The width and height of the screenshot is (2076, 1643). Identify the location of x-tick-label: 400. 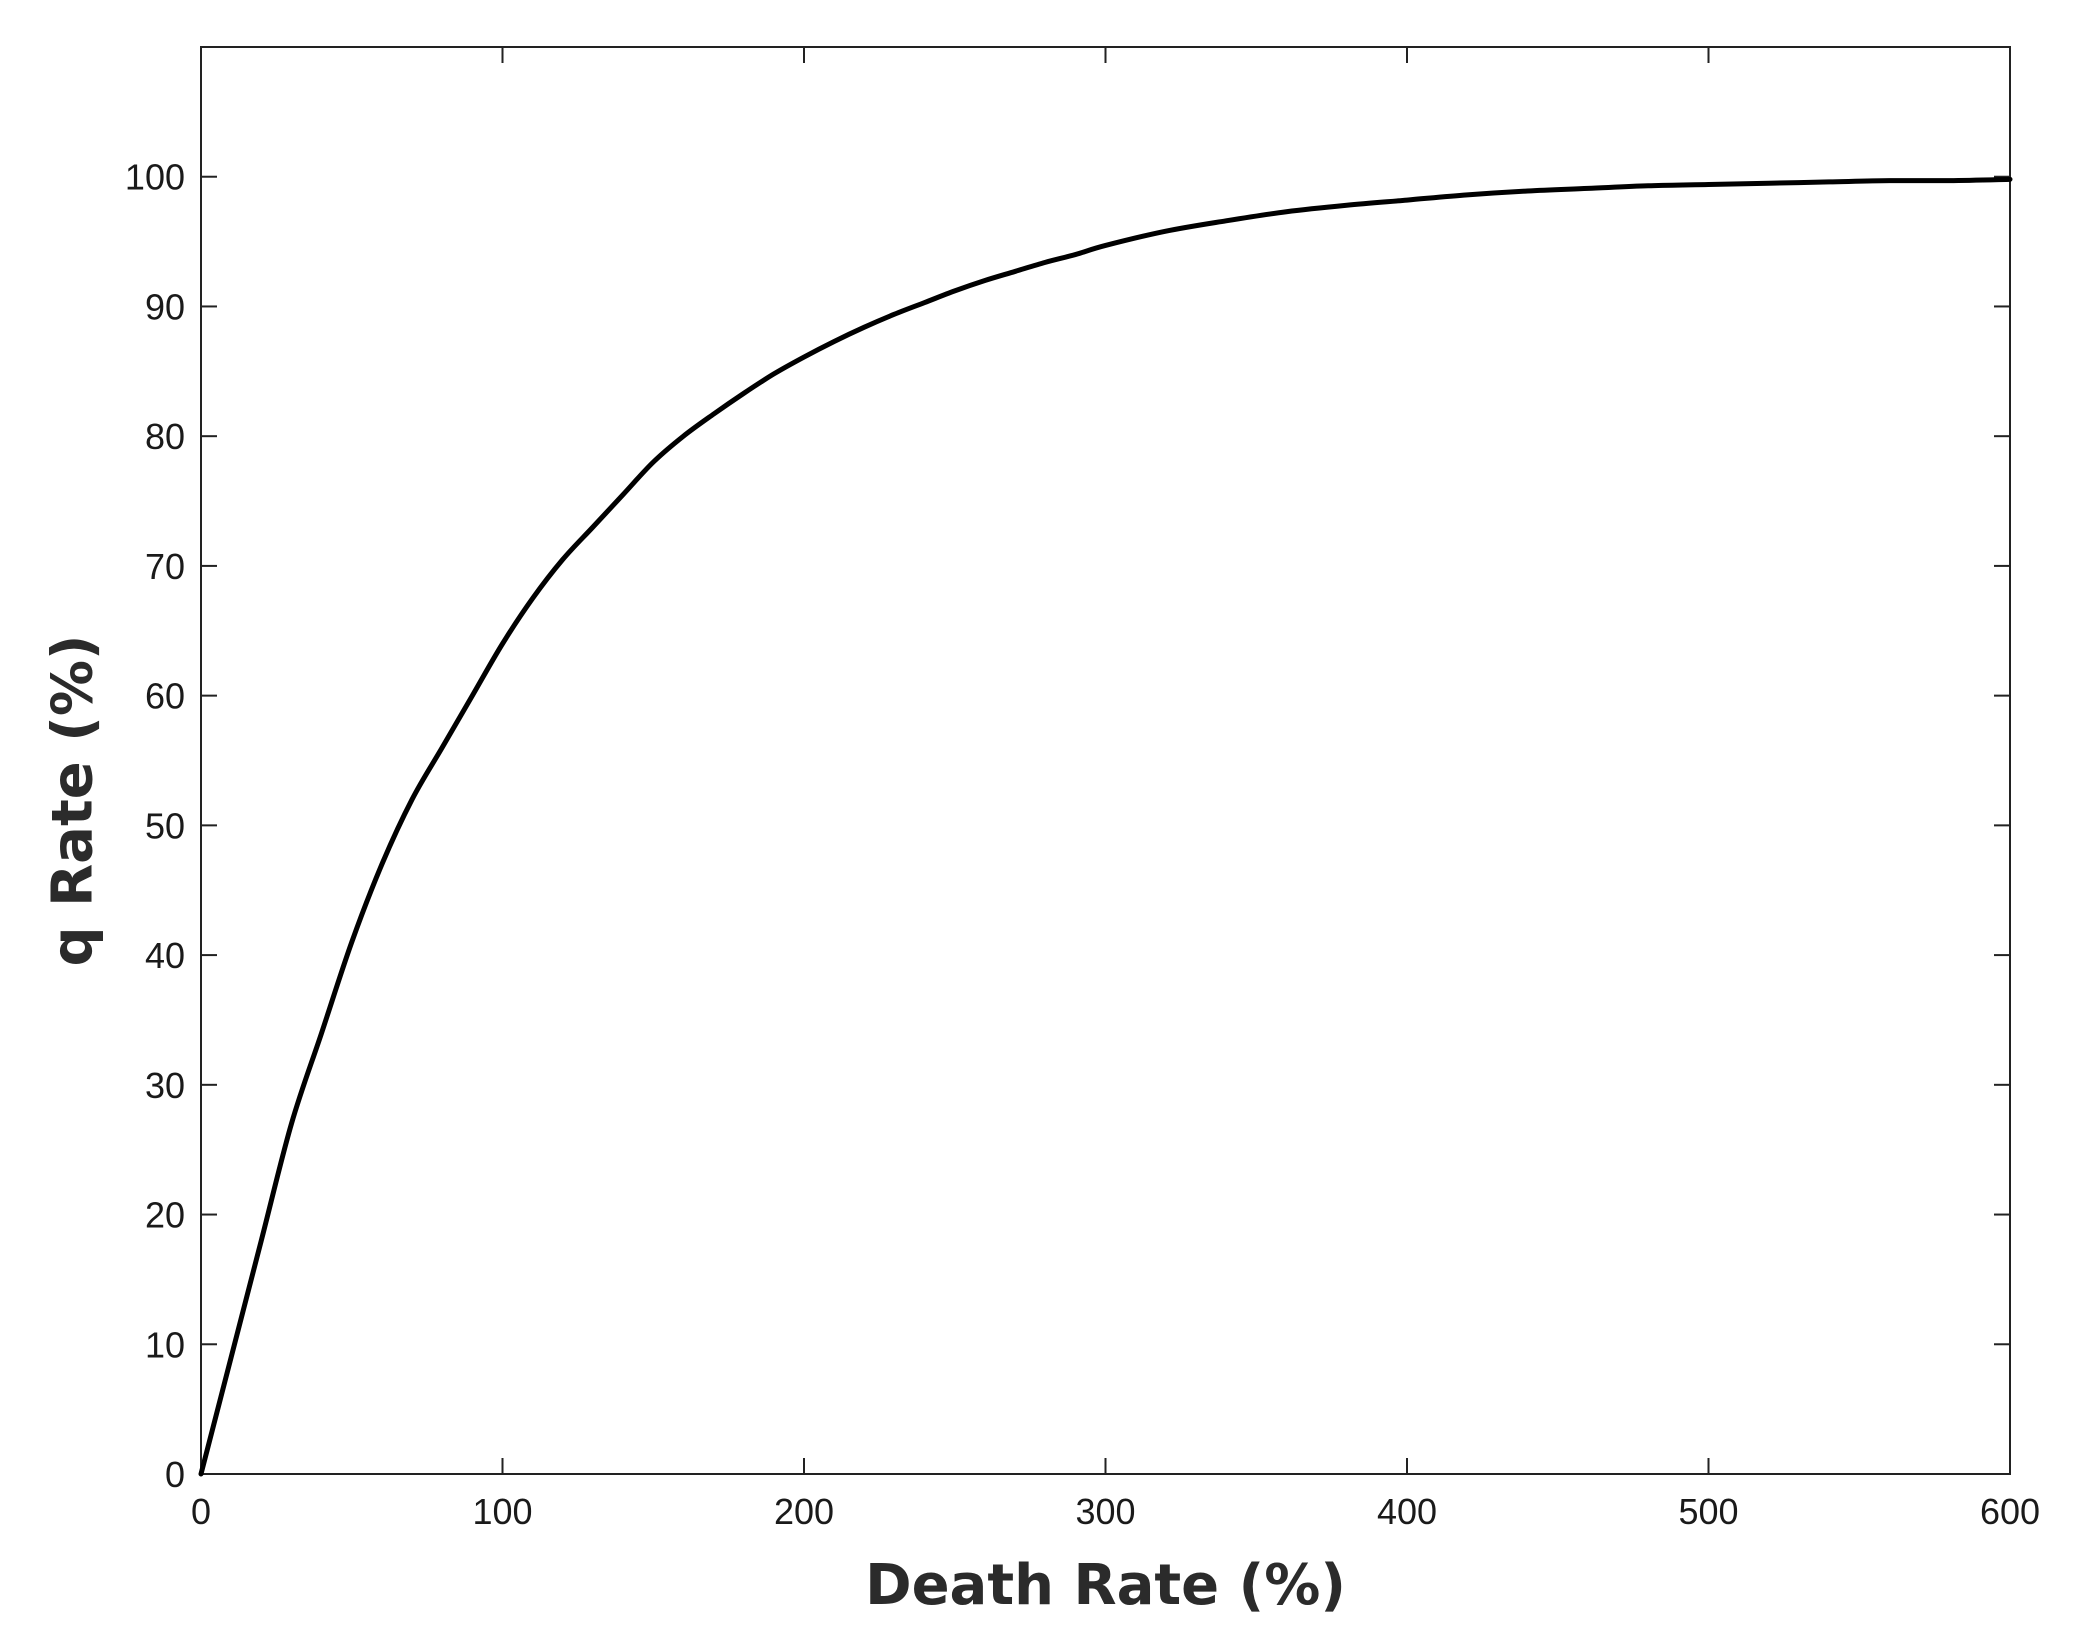
(1407, 1511).